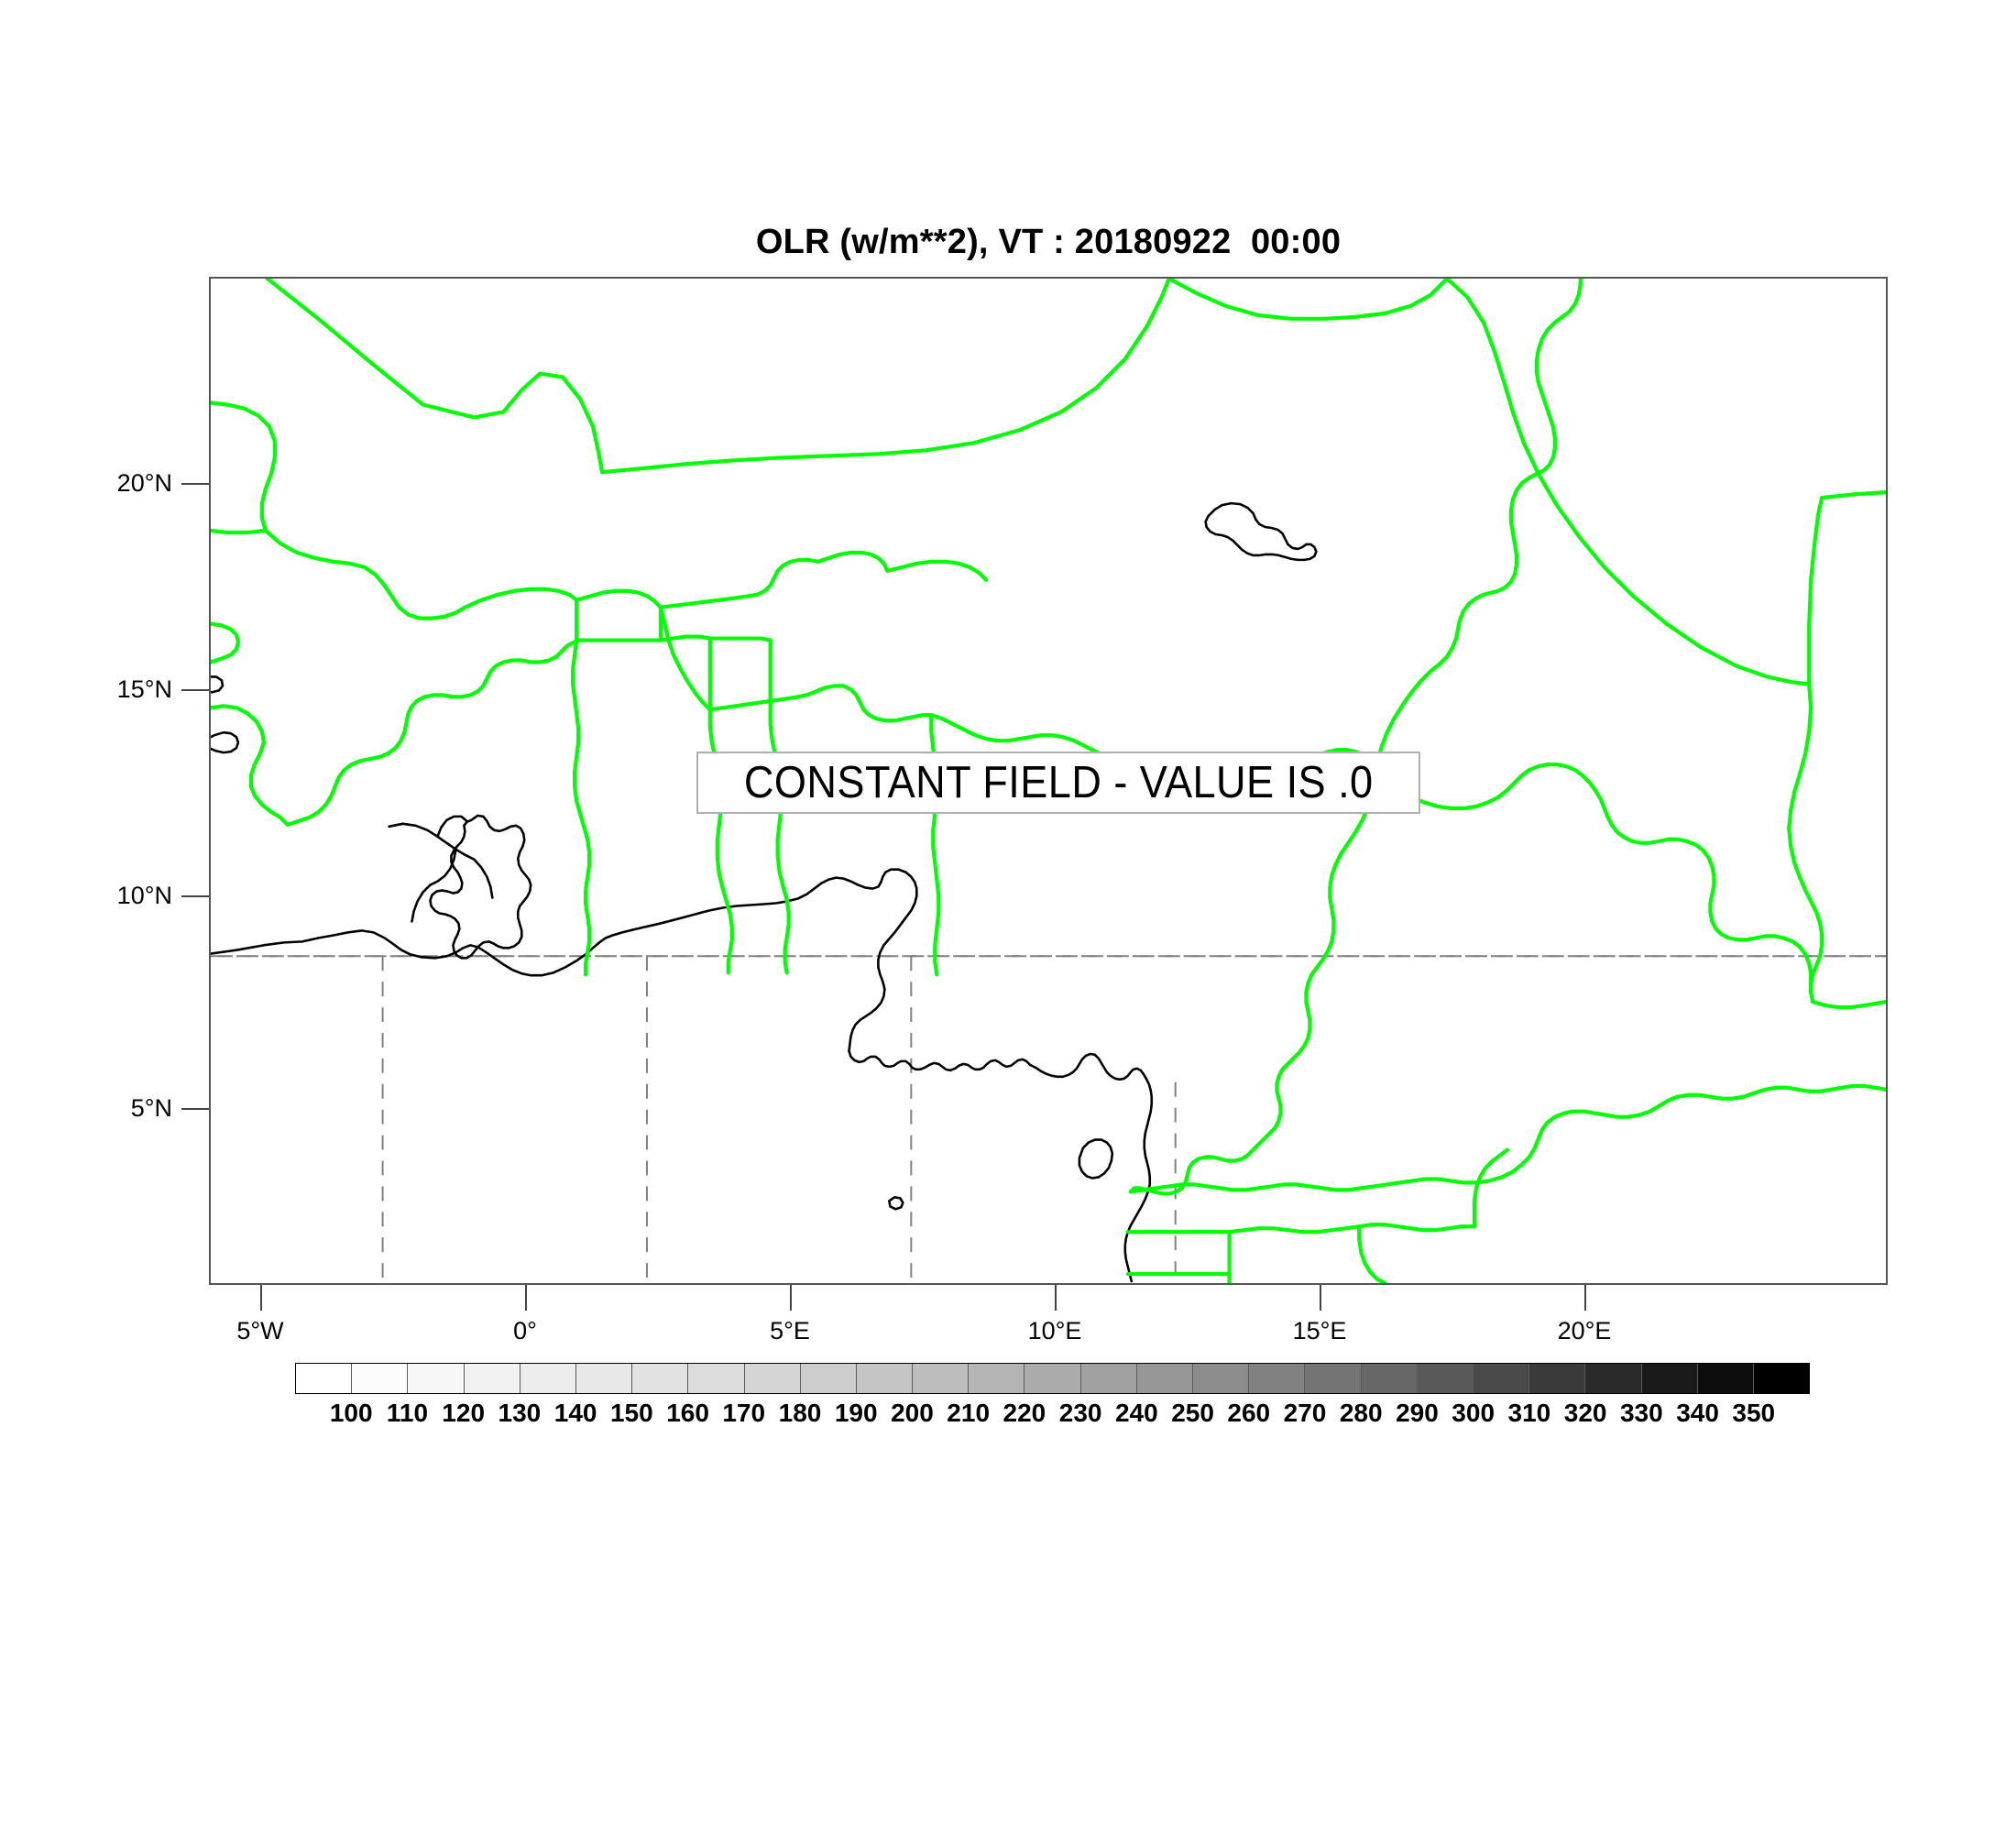 This screenshot has width=2016, height=1833. I want to click on border-cotedivoire-ghana, so click(581, 807).